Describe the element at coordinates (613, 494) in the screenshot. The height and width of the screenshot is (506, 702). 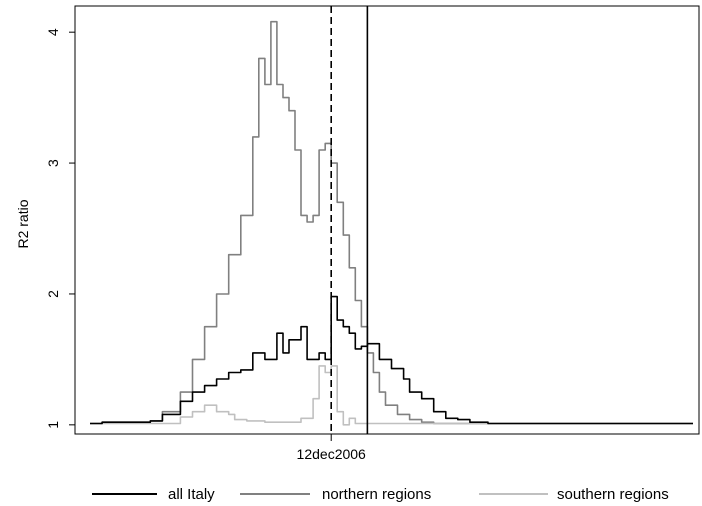
I see `legend-label: southern regions` at that location.